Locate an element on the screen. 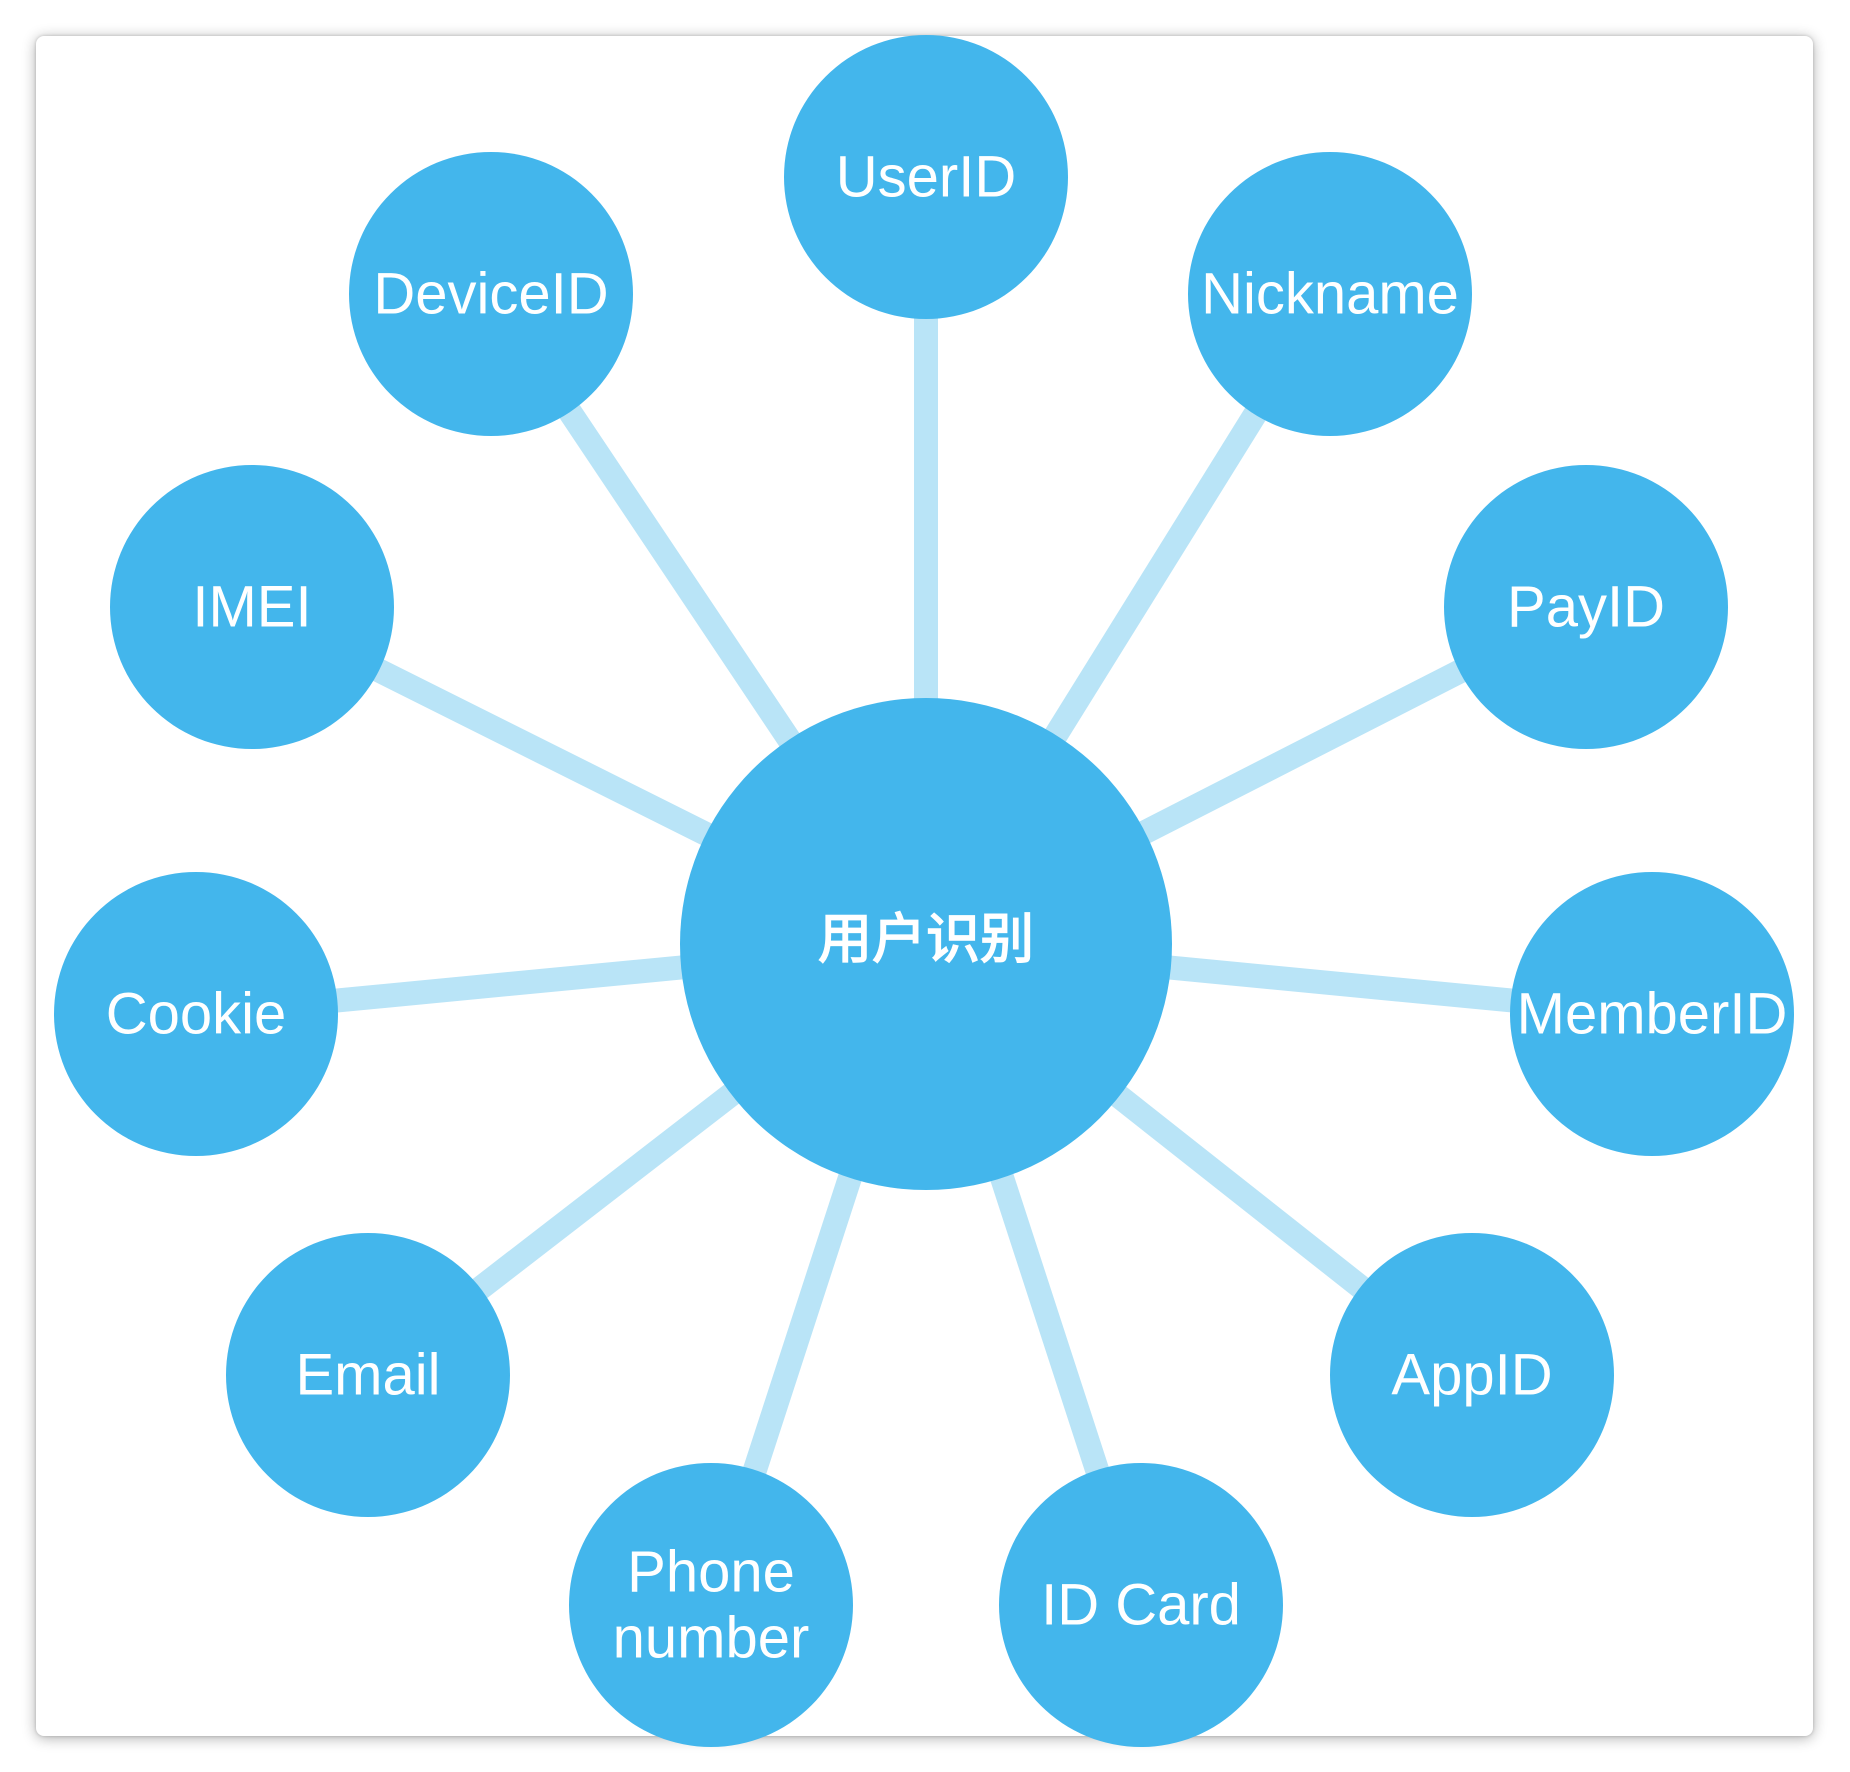 The width and height of the screenshot is (1850, 1772). node-circle-nickname is located at coordinates (1330, 294).